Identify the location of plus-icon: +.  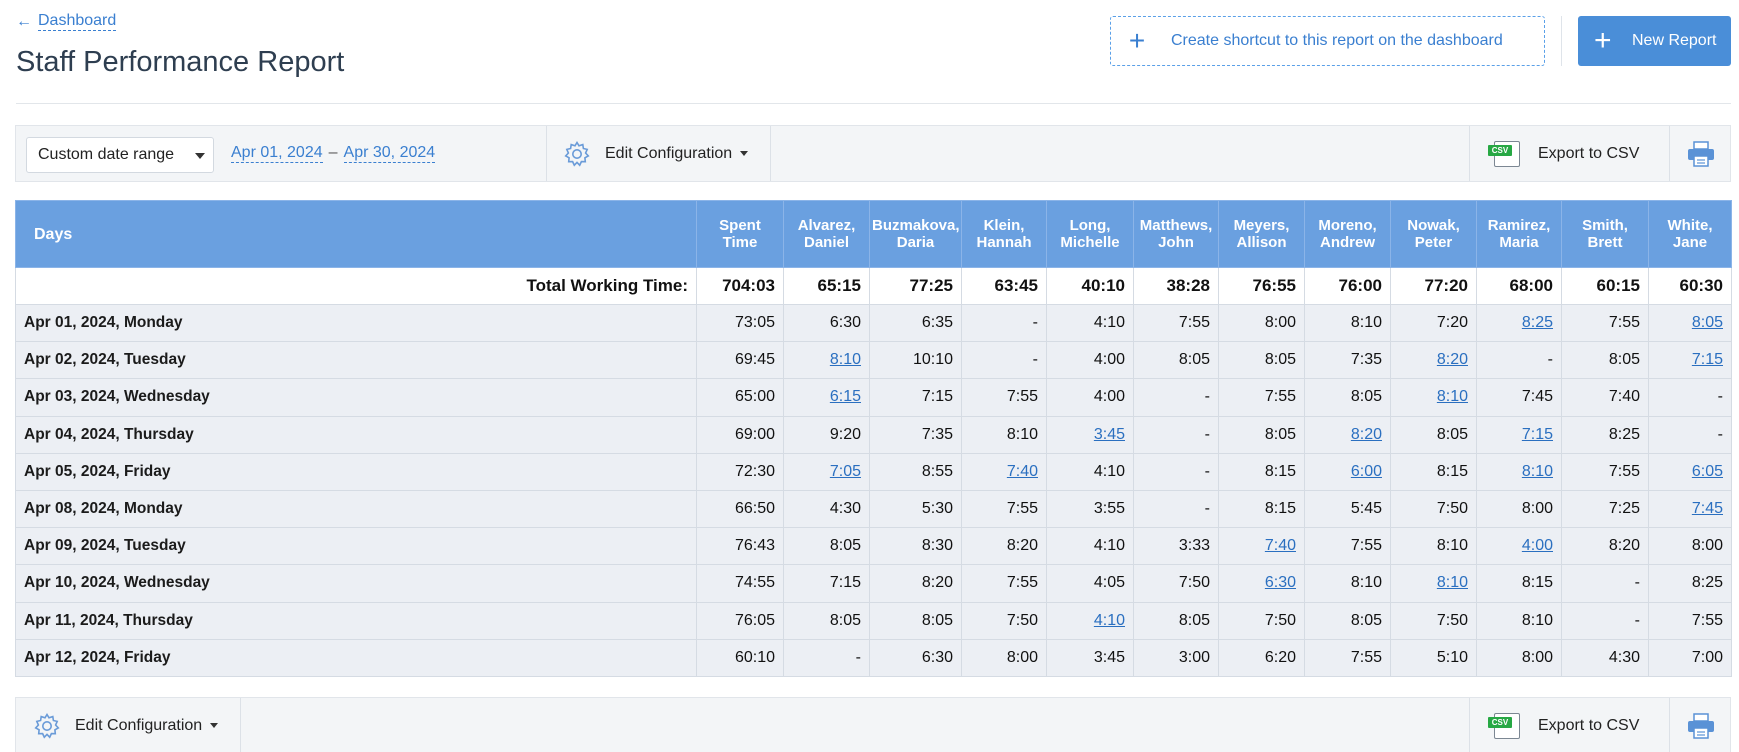
(1137, 40).